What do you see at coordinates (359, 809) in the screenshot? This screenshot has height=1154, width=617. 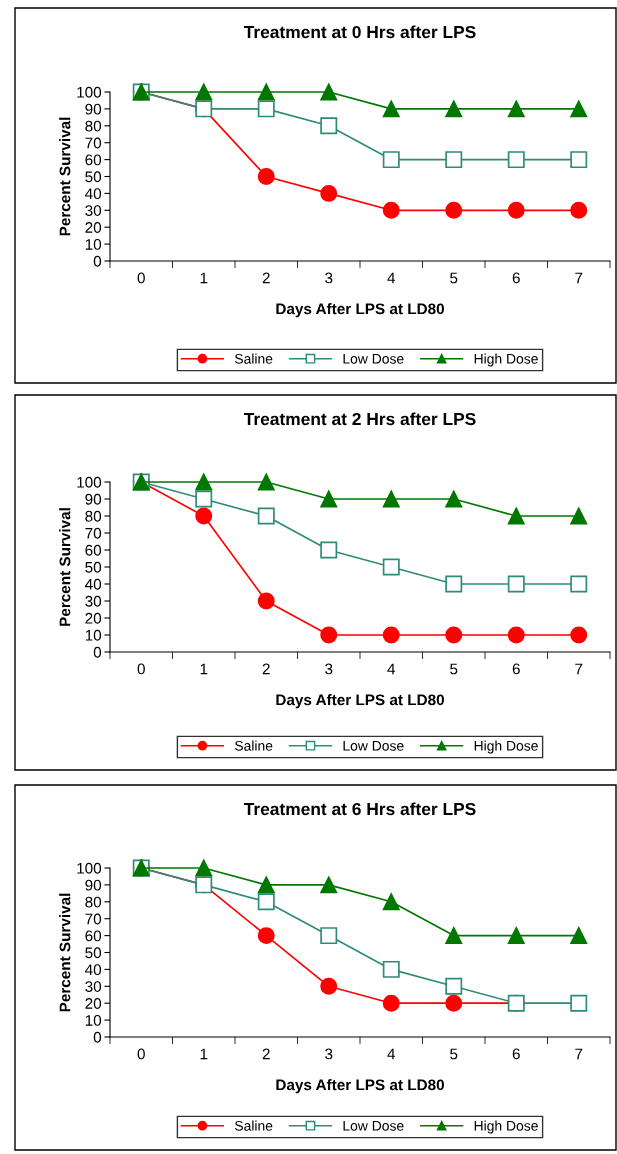 I see `chart-title: Treatment at 6 Hrs after LPS` at bounding box center [359, 809].